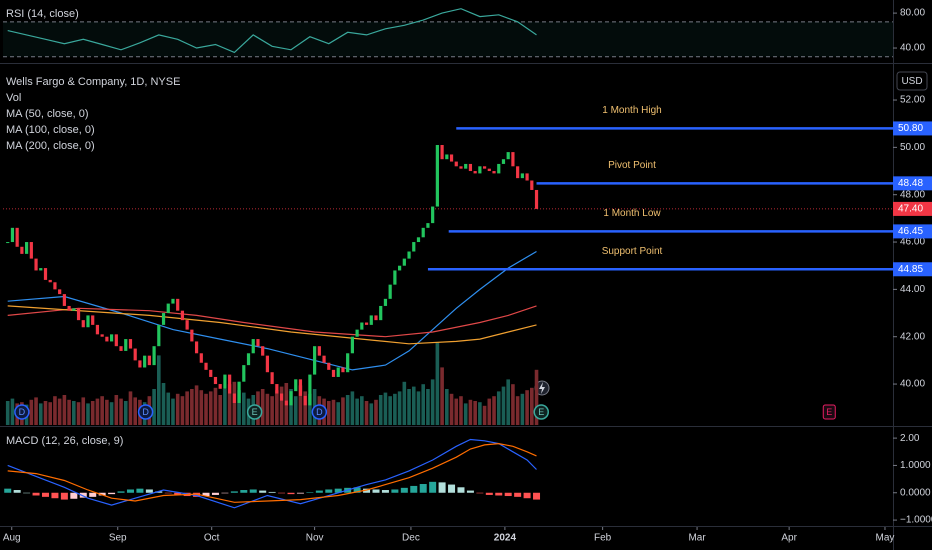 This screenshot has height=550, width=932. I want to click on y-tick-label: 1.0000, so click(915, 465).